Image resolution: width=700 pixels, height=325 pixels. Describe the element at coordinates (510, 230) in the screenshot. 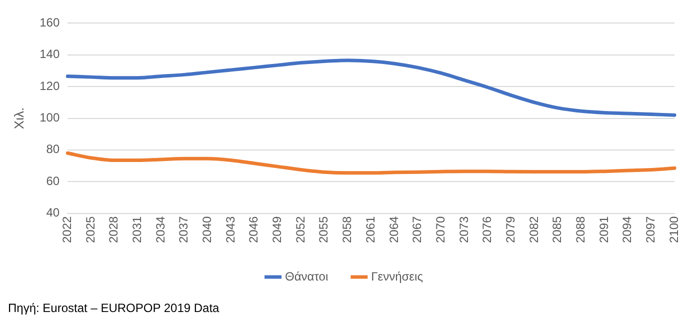

I see `x-tick-label: 2079` at that location.